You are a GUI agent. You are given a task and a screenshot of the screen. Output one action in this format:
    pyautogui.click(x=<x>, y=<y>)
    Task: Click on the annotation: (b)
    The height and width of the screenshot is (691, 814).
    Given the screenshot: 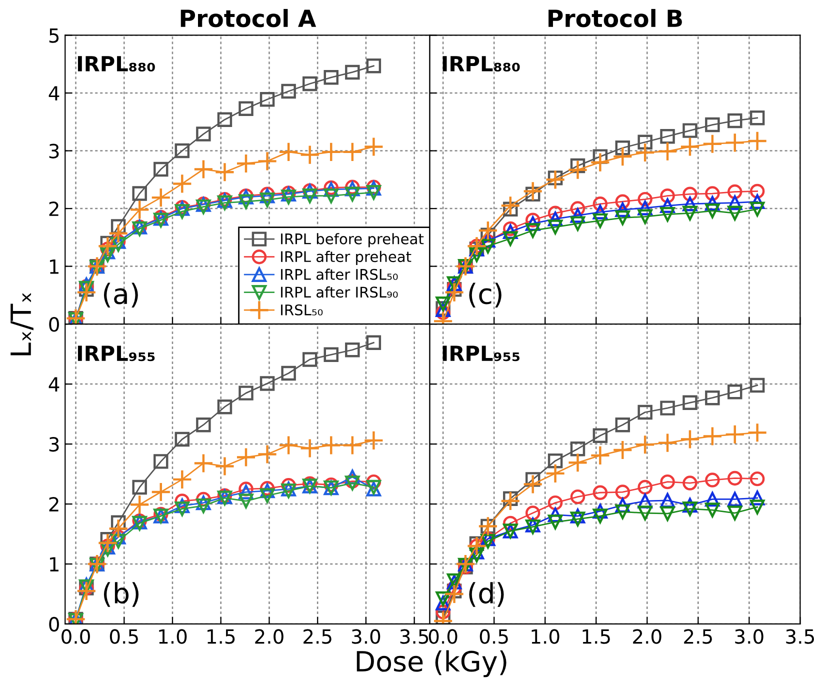 What is the action you would take?
    pyautogui.click(x=121, y=594)
    